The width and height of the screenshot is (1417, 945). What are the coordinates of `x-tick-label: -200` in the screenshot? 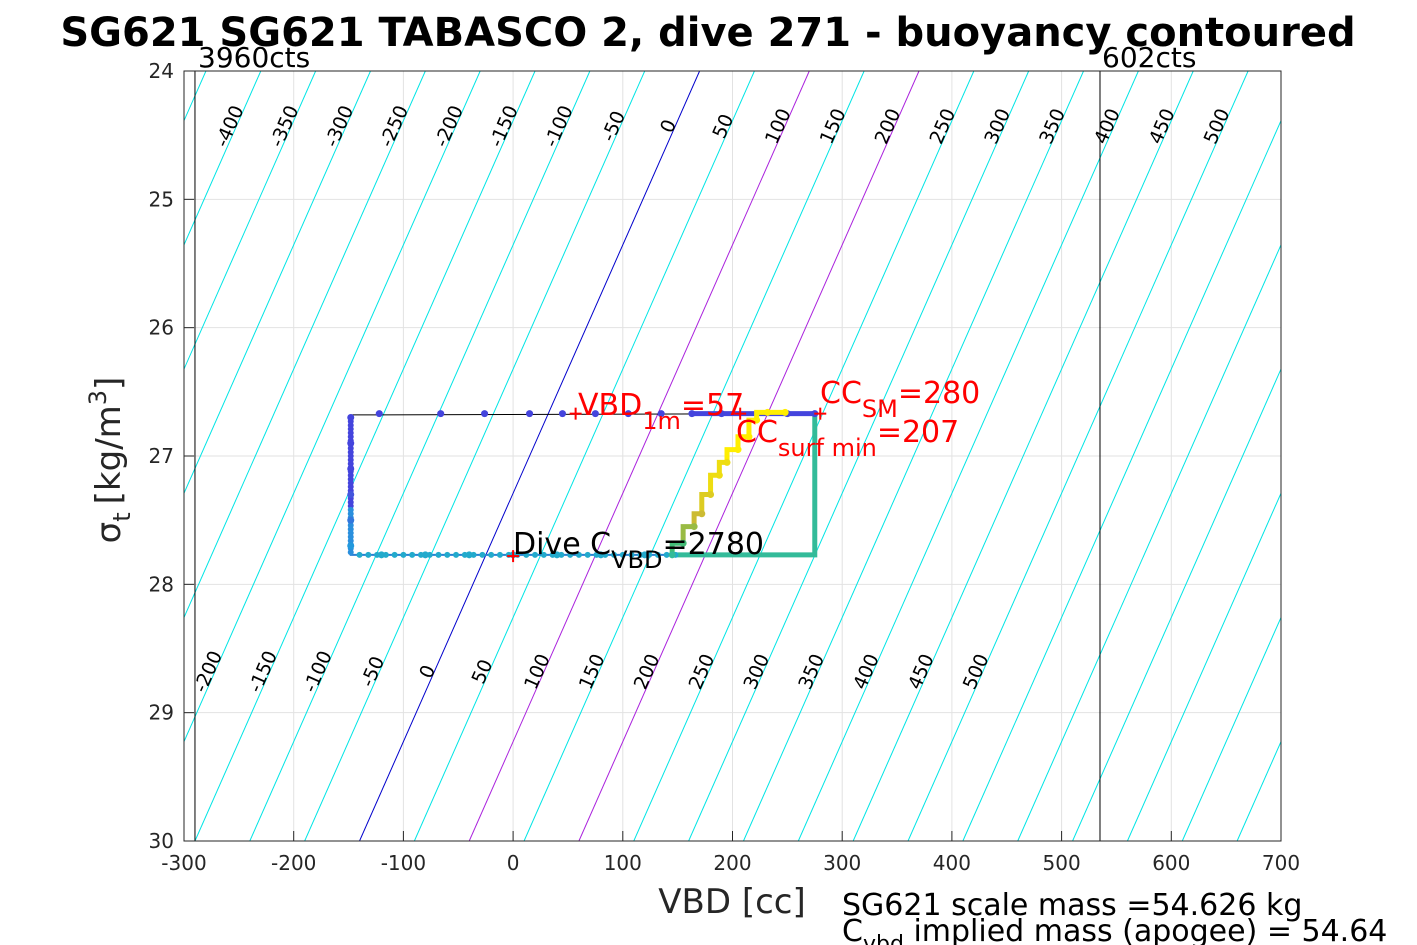 It's located at (293, 863).